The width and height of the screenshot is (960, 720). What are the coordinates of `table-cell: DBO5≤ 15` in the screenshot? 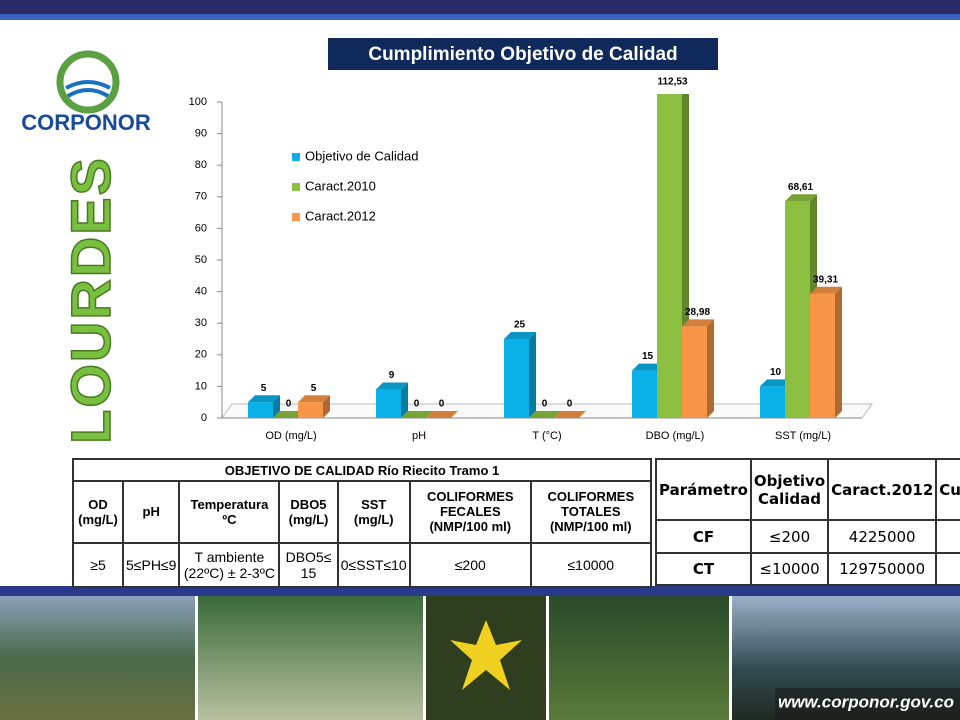 It's located at (308, 565).